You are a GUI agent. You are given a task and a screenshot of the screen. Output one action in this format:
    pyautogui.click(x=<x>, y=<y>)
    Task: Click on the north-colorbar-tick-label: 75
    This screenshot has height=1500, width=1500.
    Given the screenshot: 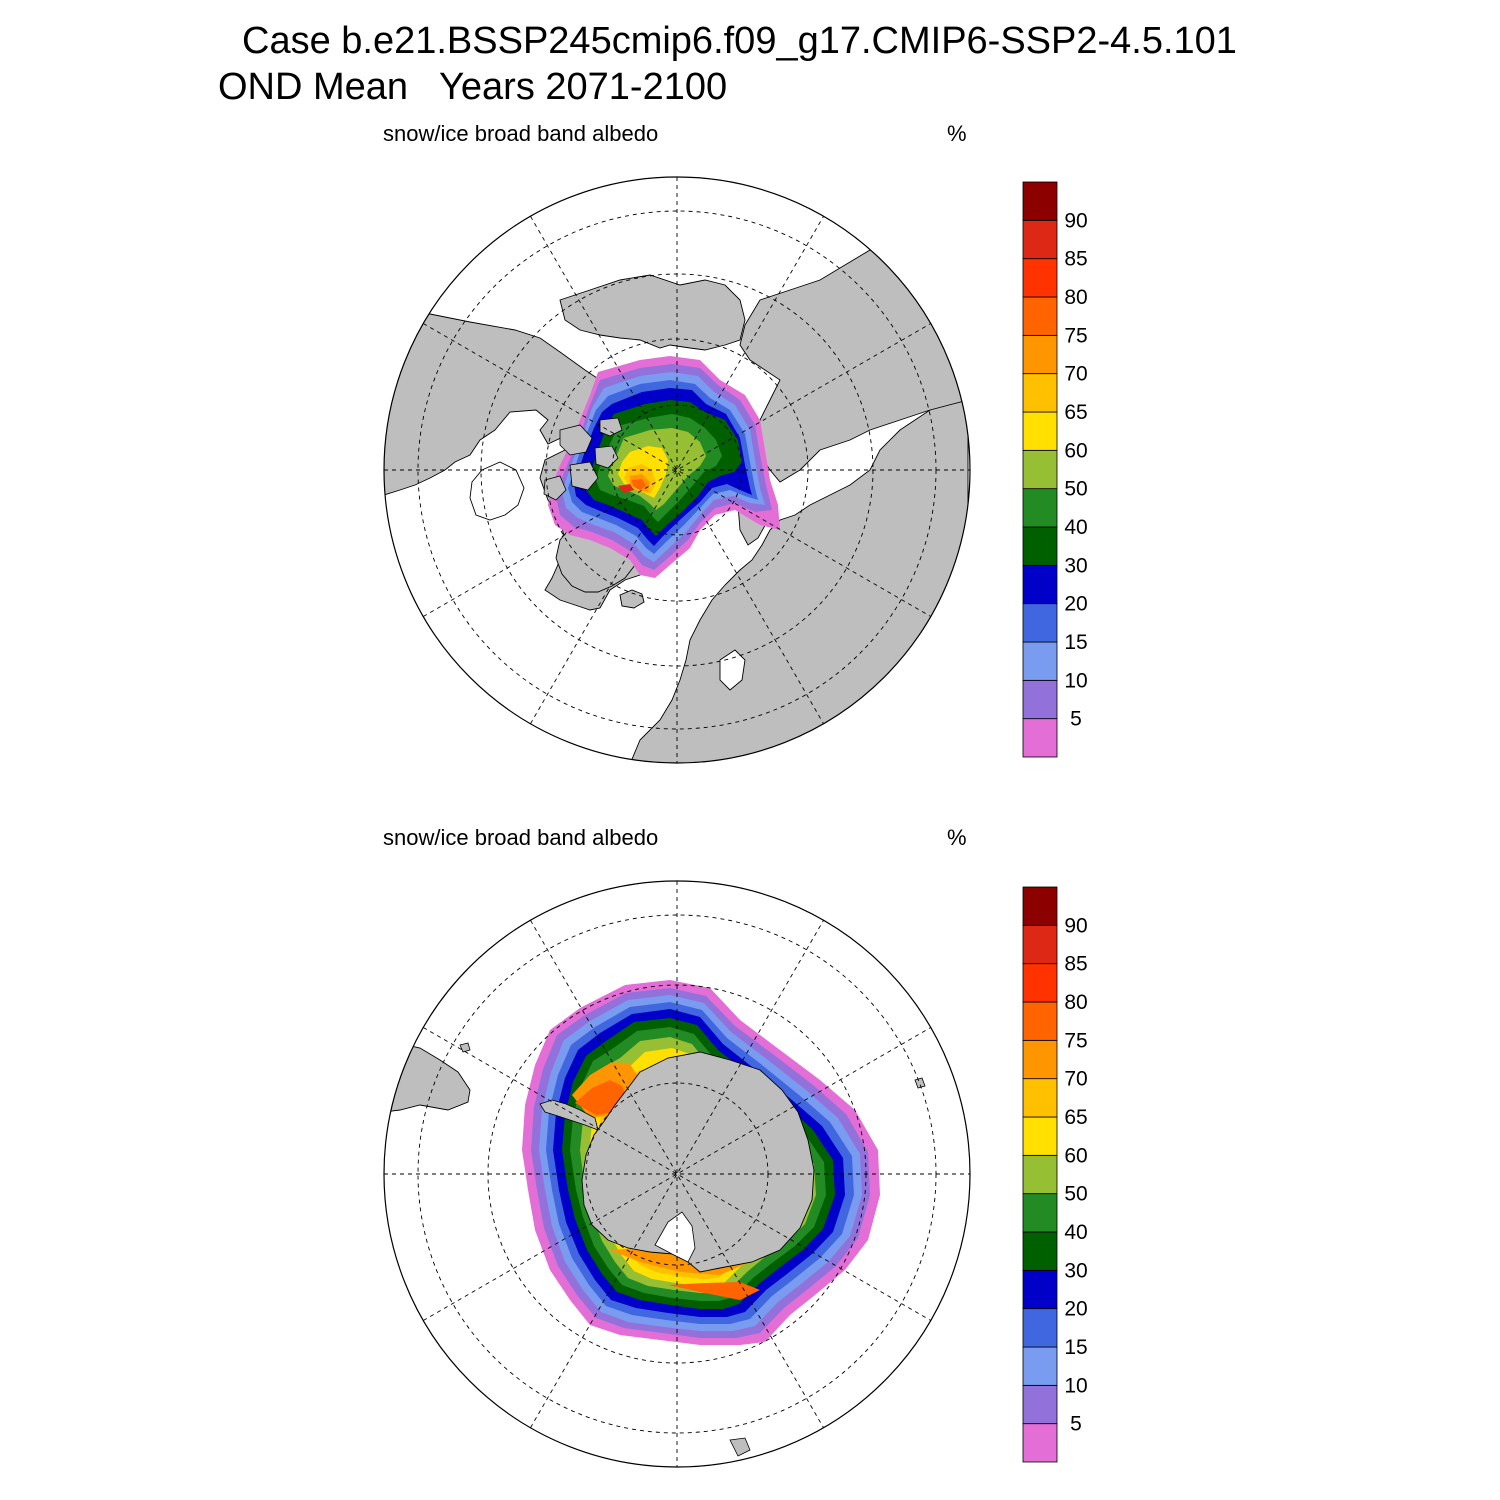 What is the action you would take?
    pyautogui.click(x=1075, y=335)
    